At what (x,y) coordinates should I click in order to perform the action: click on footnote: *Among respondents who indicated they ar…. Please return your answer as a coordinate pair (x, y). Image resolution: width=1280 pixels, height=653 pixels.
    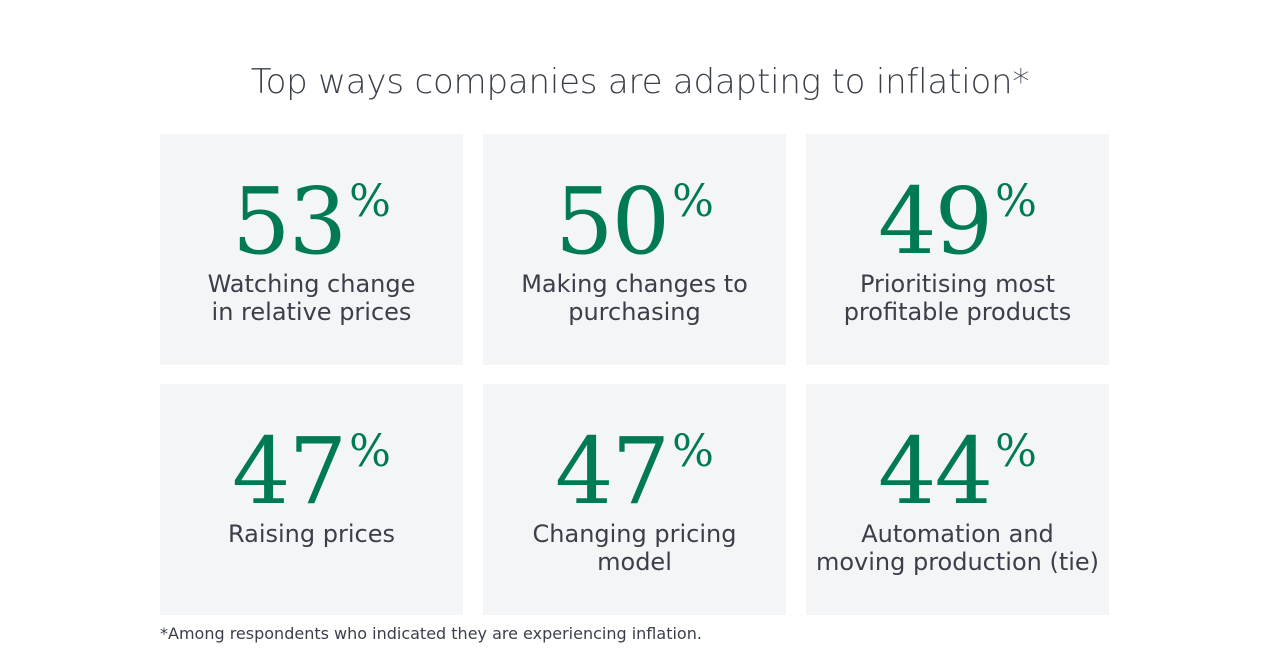
    Looking at the image, I should click on (431, 633).